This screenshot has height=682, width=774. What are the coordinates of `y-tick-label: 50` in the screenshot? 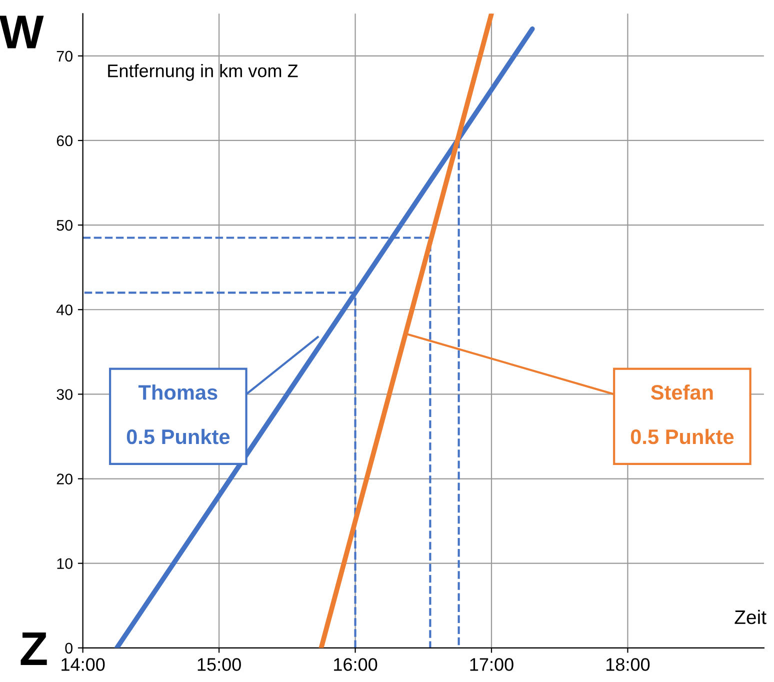 It's located at (64, 225).